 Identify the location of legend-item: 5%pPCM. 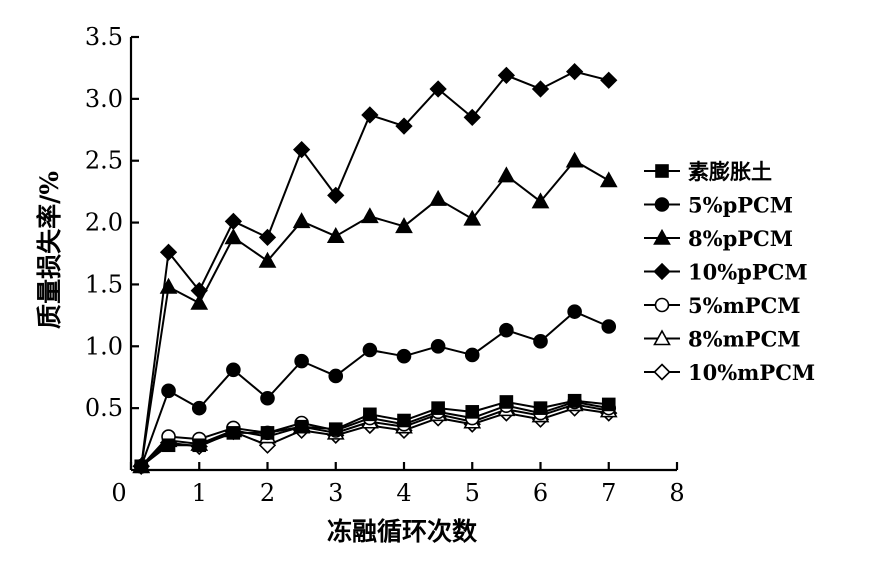
(718, 205).